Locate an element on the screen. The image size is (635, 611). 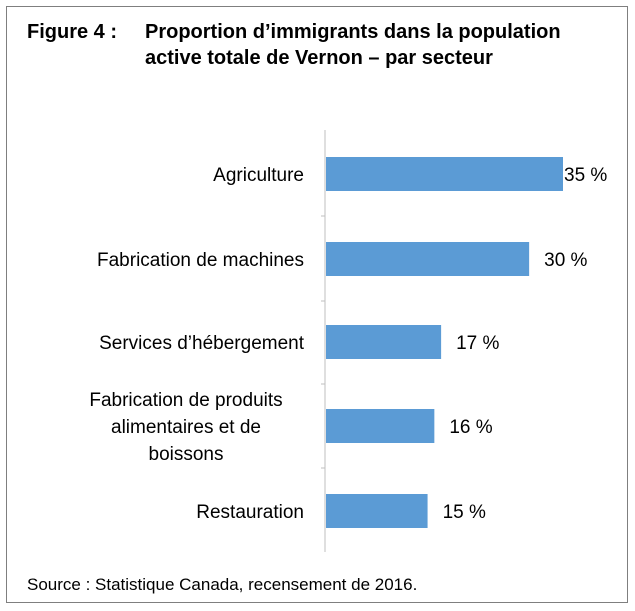
value-label: 30 % is located at coordinates (565, 260).